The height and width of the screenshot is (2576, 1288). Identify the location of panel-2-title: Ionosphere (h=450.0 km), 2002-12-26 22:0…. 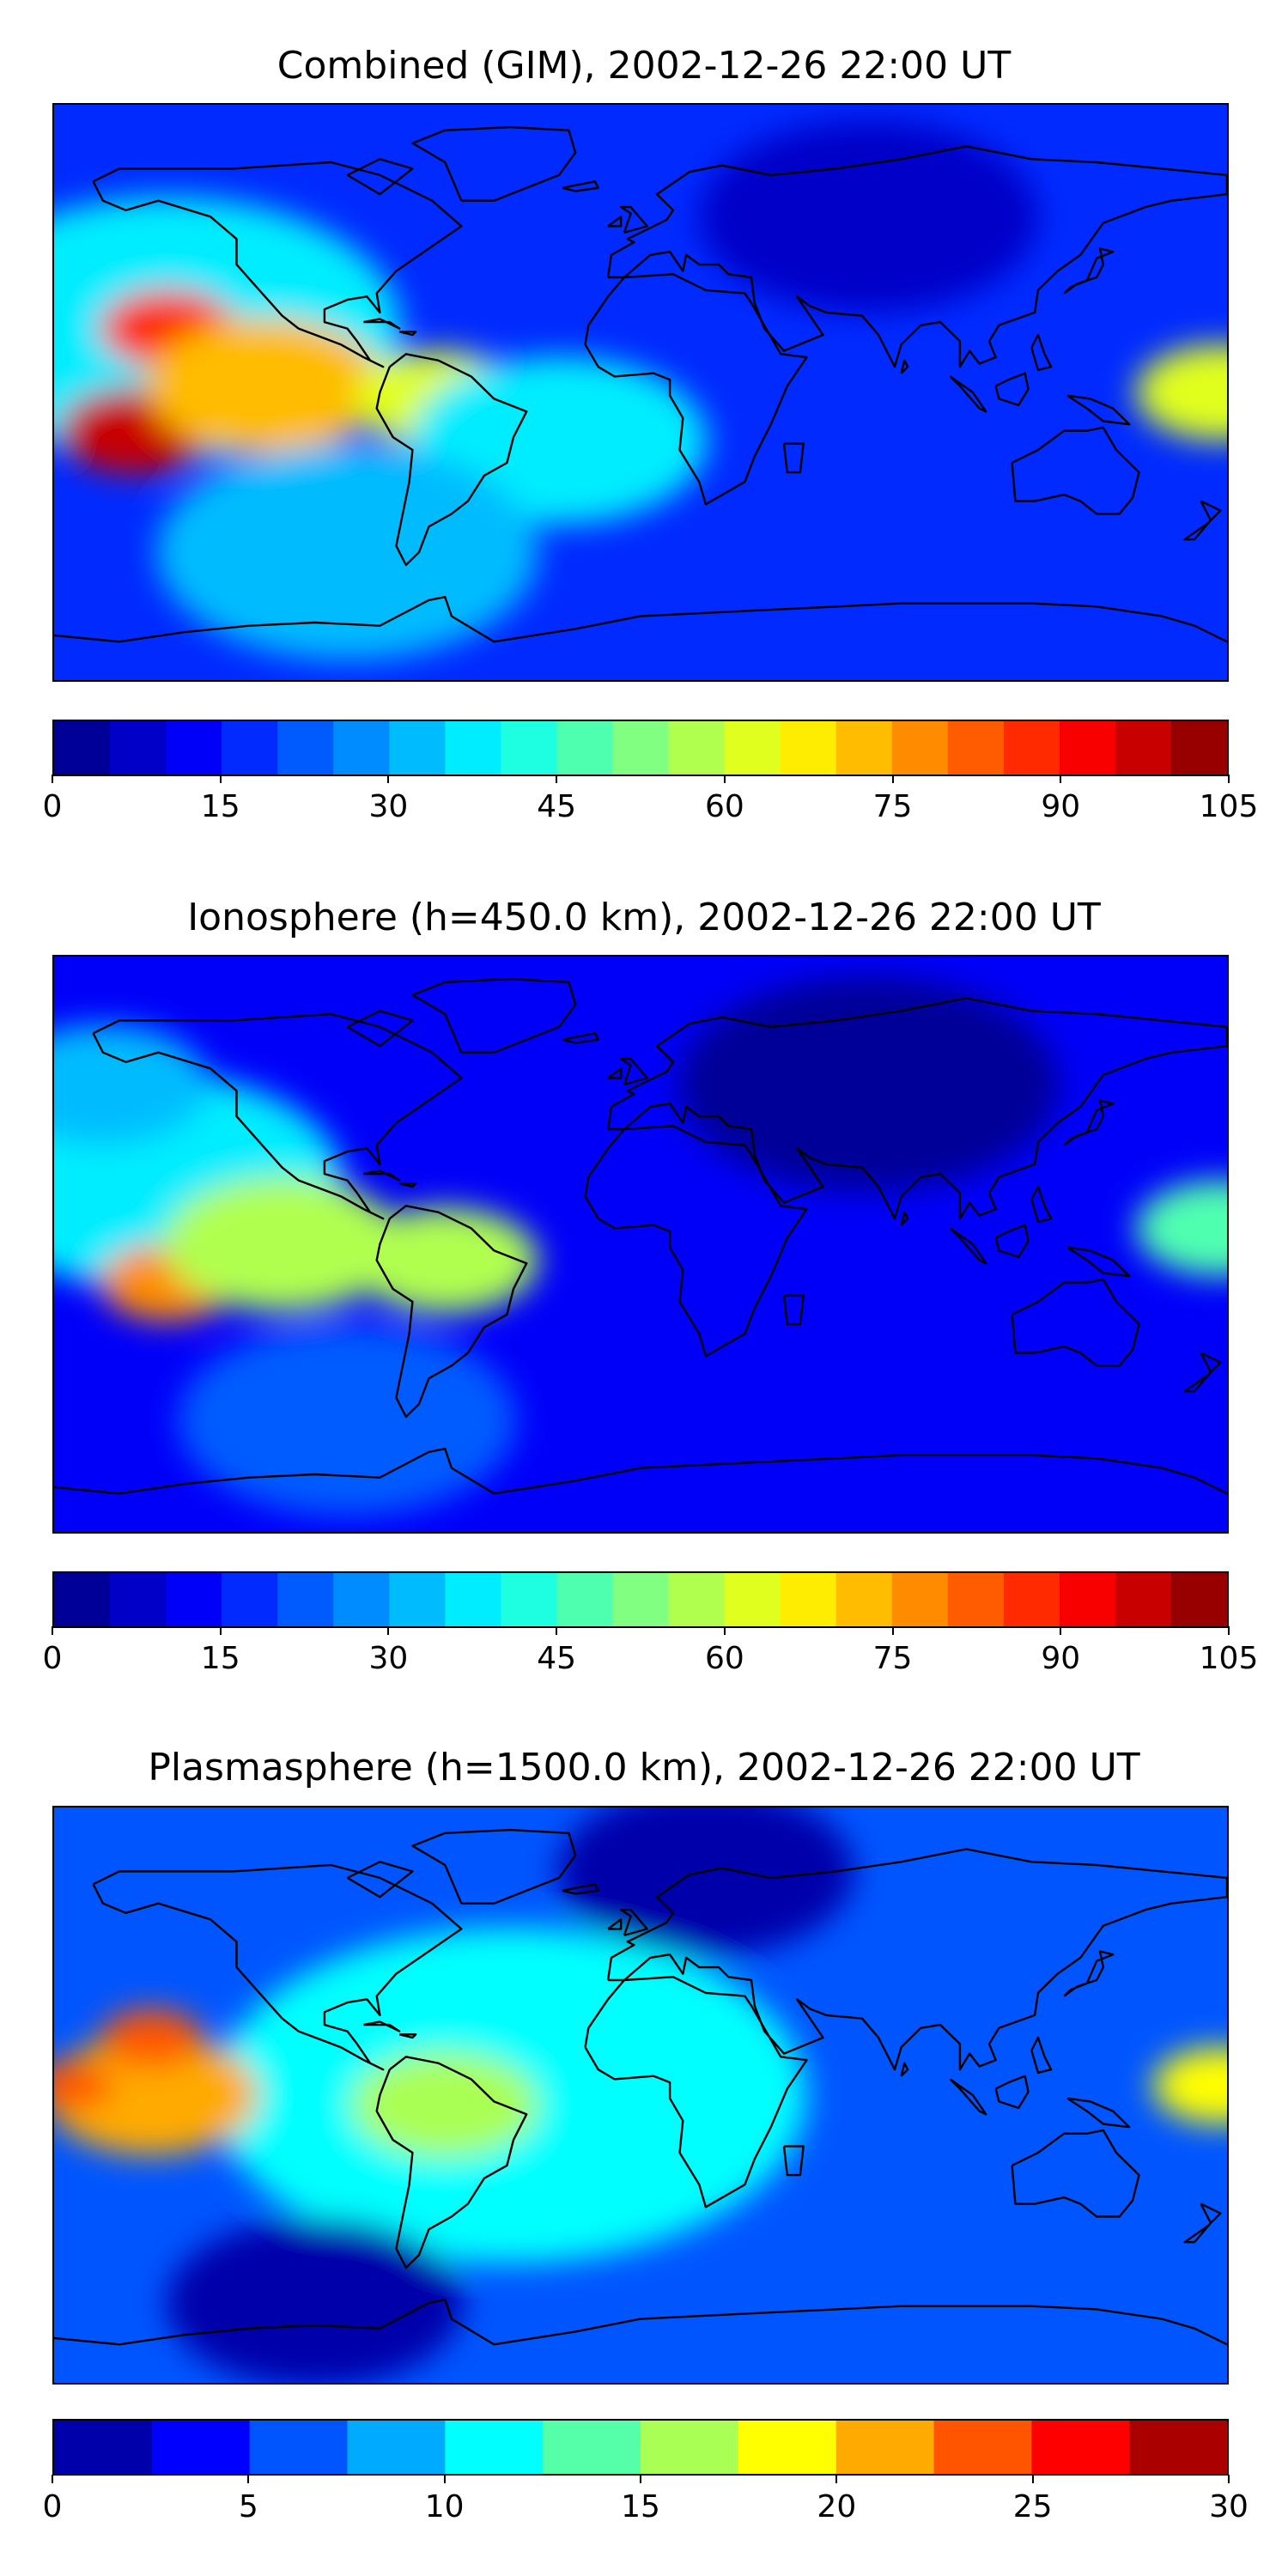
(644, 918).